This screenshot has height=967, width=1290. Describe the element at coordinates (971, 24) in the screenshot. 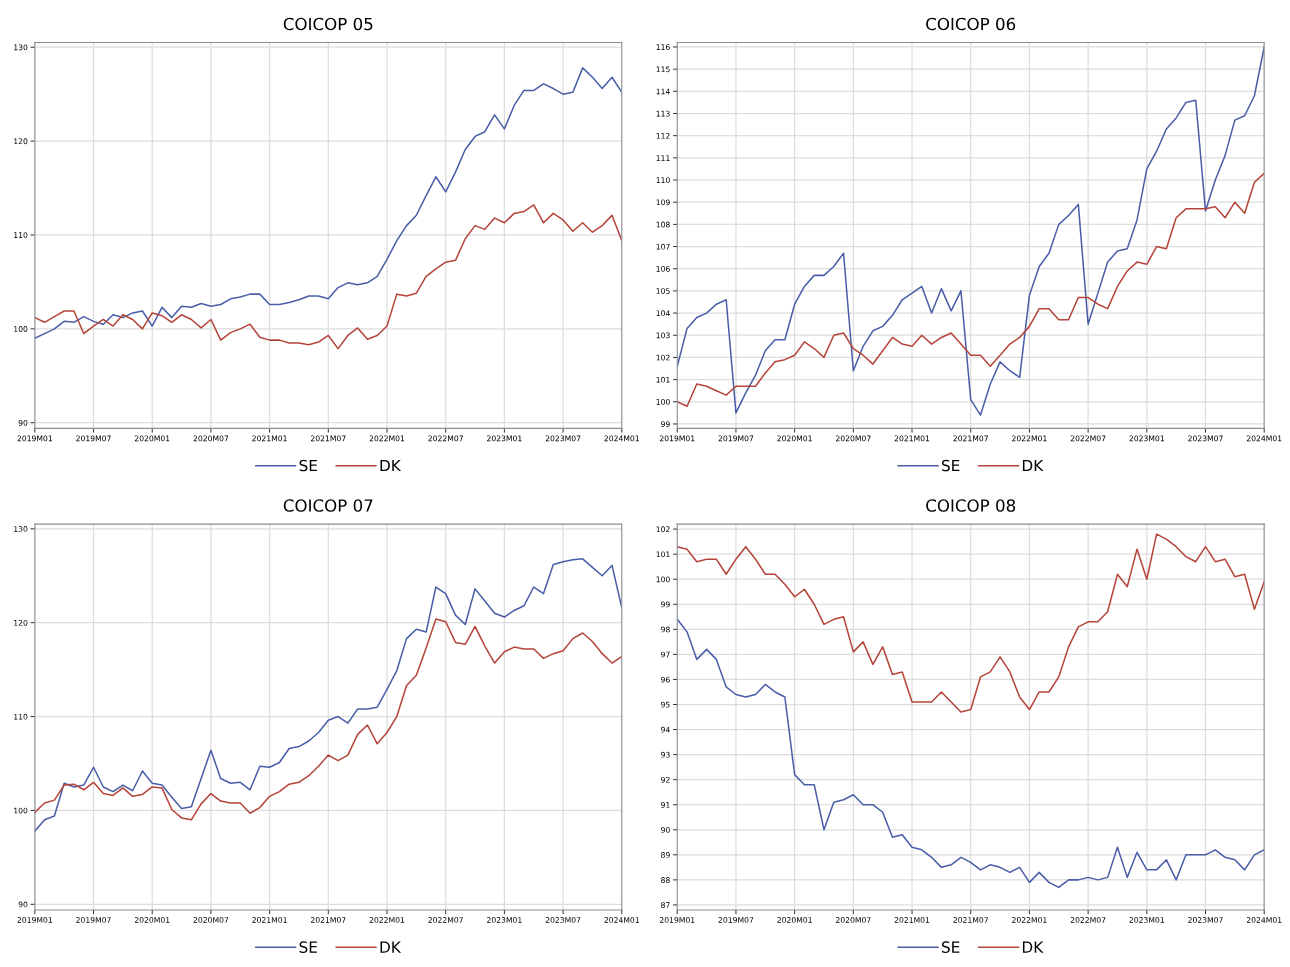

I see `chart-title: COICOP 06` at that location.